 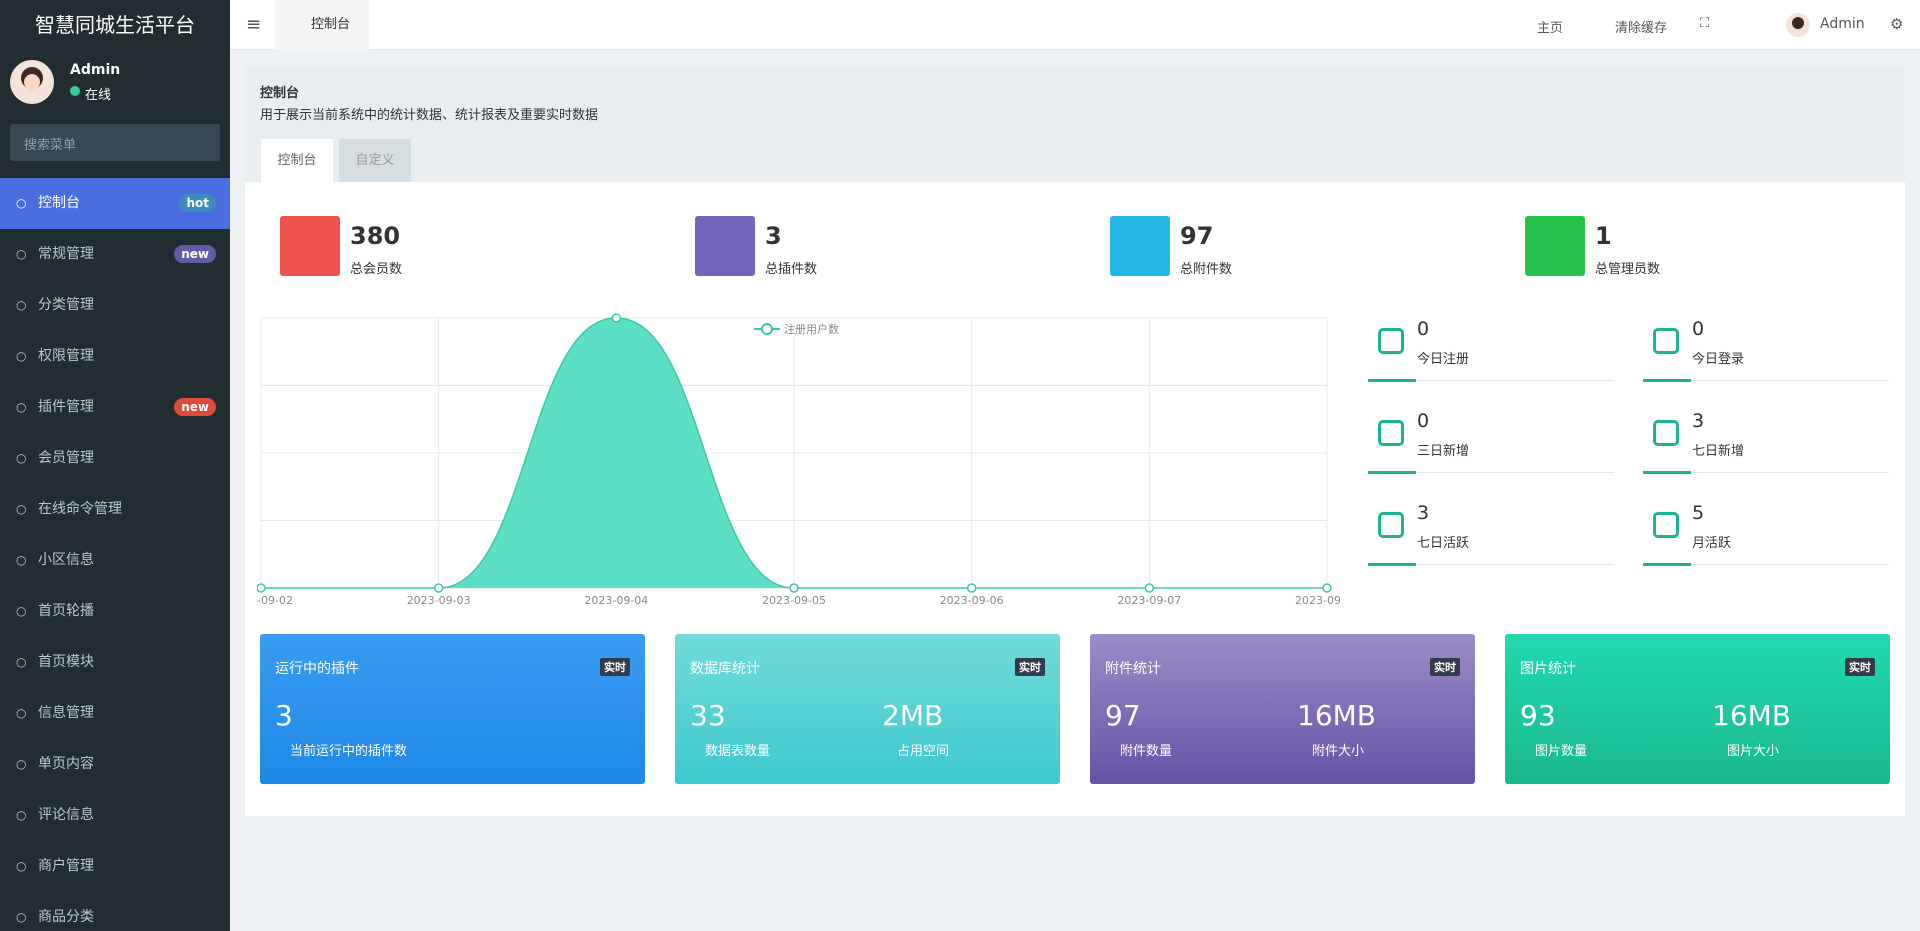 What do you see at coordinates (708, 715) in the screenshot?
I see `card-value: 33` at bounding box center [708, 715].